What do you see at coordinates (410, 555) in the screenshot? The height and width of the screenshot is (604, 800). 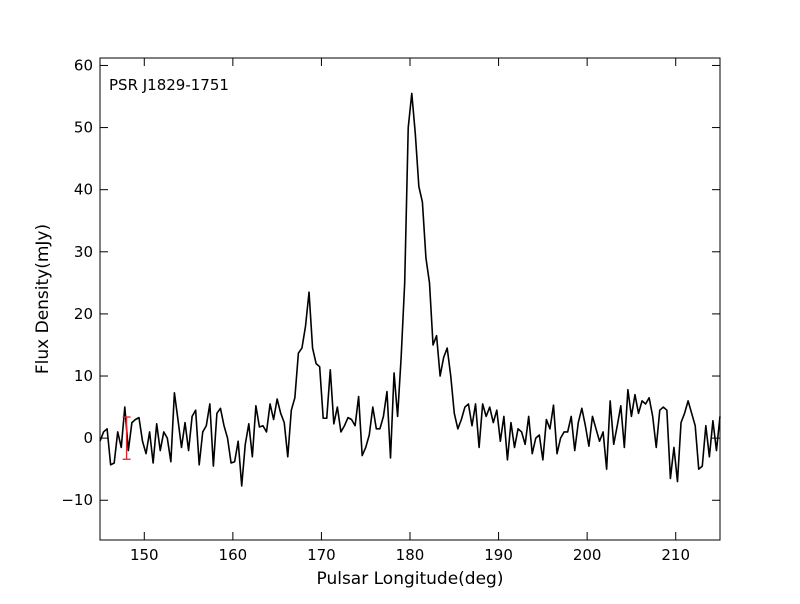 I see `x-tick-label: 180` at bounding box center [410, 555].